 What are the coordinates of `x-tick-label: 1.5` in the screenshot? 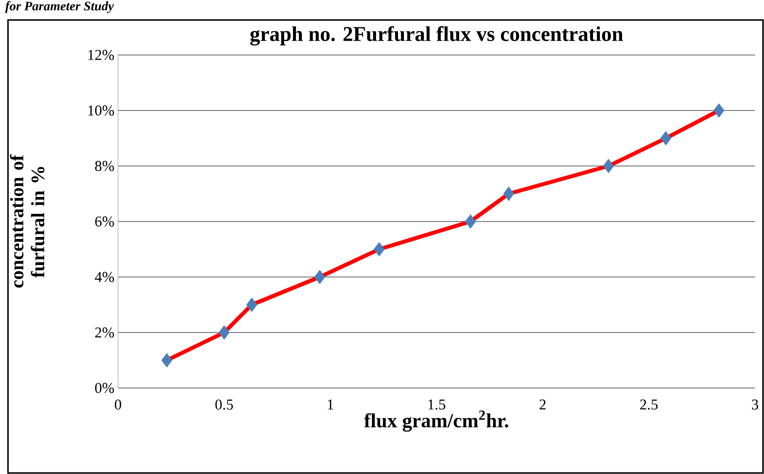 It's located at (437, 405).